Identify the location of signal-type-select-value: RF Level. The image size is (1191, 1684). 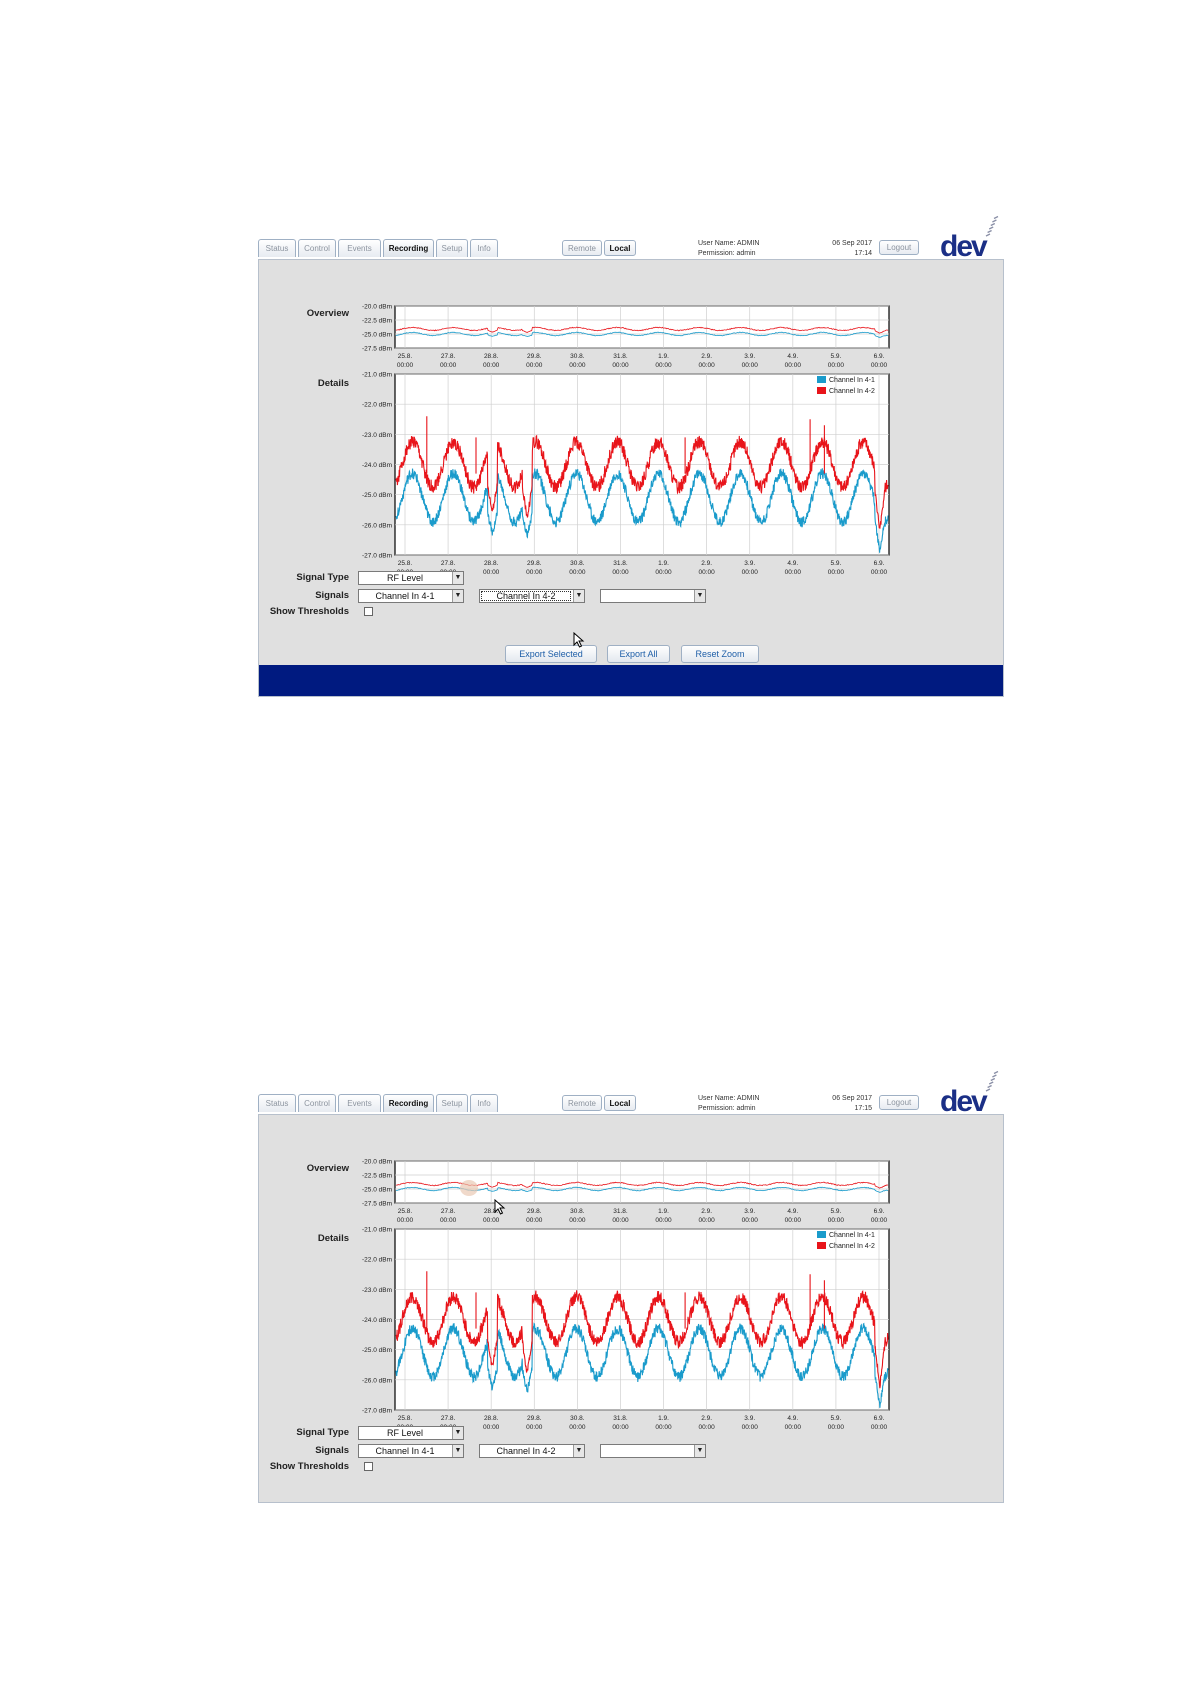
(404, 578).